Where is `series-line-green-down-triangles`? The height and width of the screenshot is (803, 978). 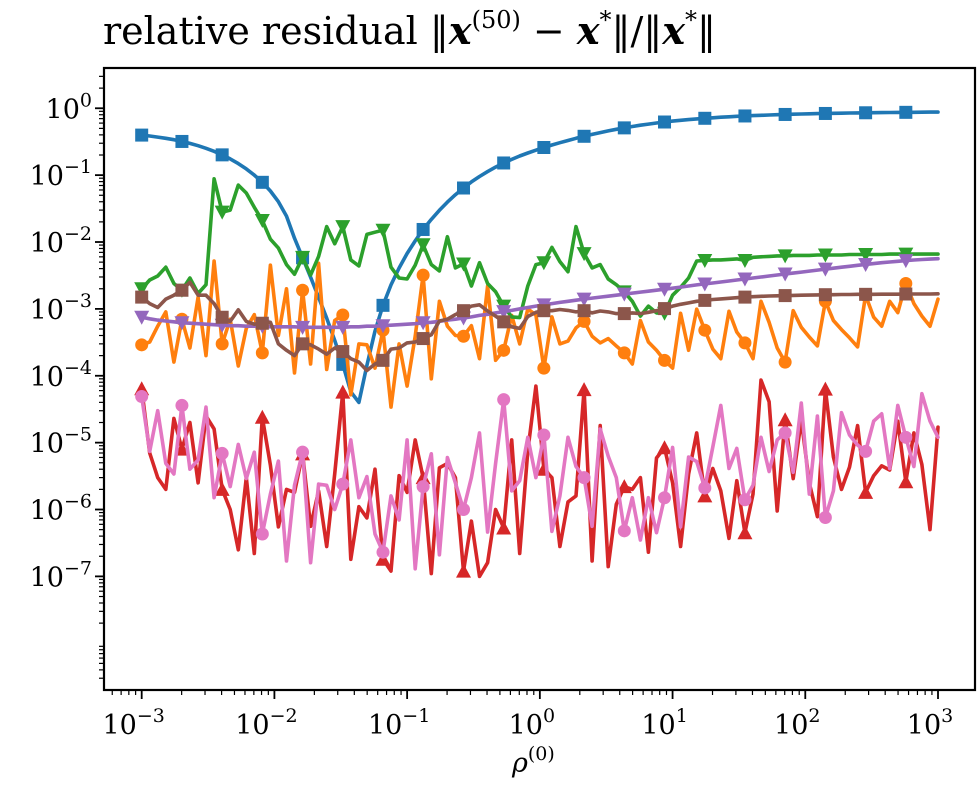
series-line-green-down-triangles is located at coordinates (539, 248).